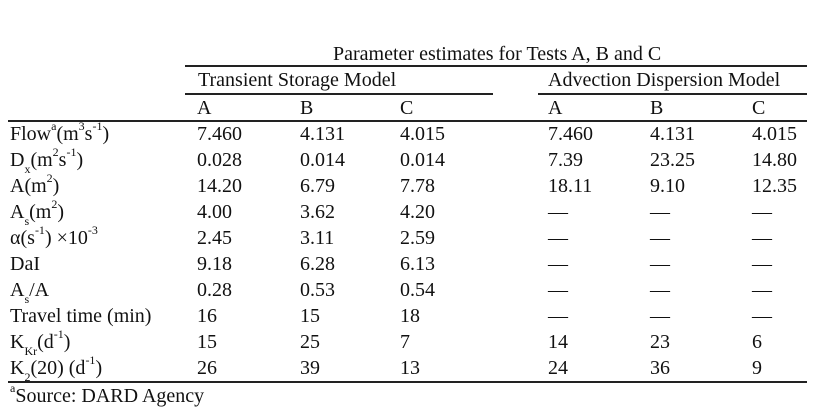 The width and height of the screenshot is (820, 417). What do you see at coordinates (214, 238) in the screenshot?
I see `table-cell: 2.45` at bounding box center [214, 238].